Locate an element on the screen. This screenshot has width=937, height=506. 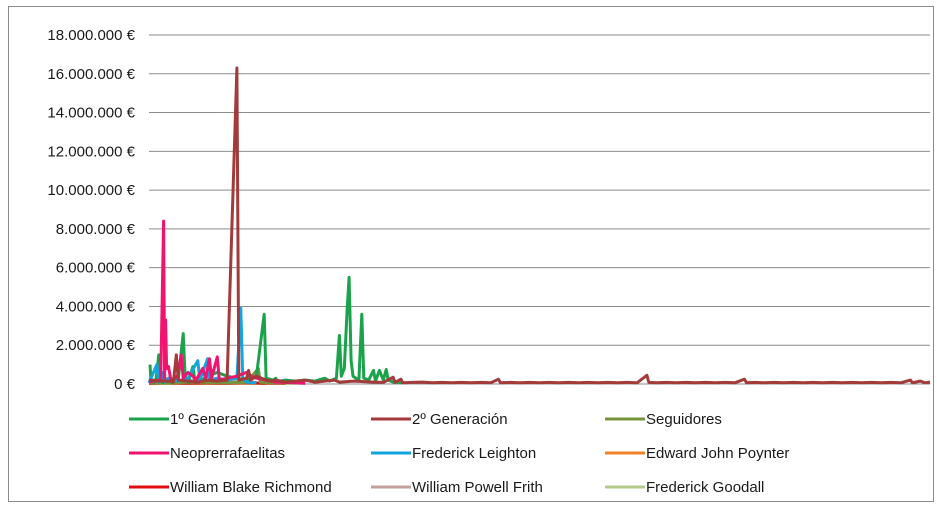
legend-label: Frederick Goodall is located at coordinates (705, 487).